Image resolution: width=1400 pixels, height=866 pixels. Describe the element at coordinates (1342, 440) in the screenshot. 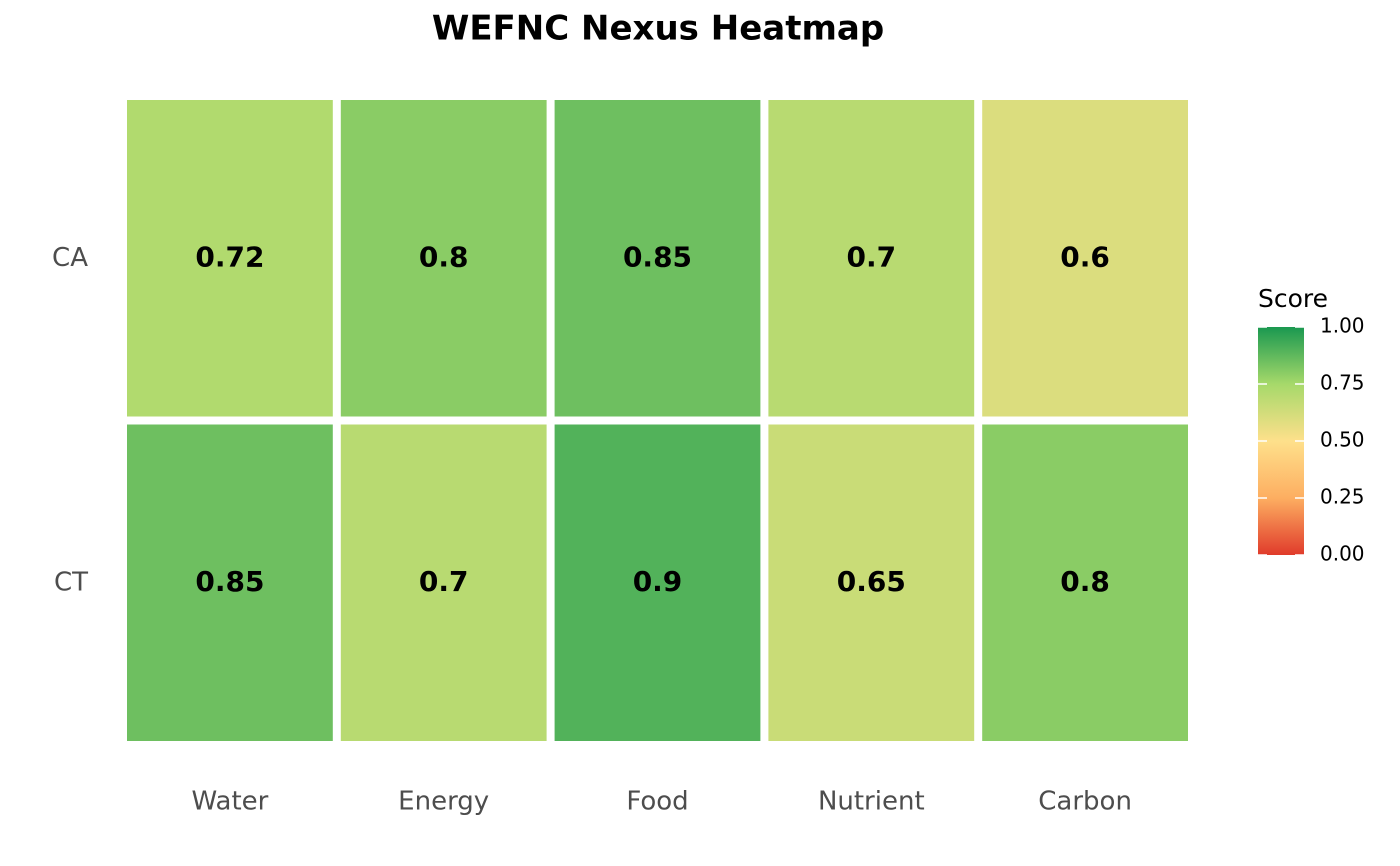

I see `colorbar-tick-label: 0.50` at that location.